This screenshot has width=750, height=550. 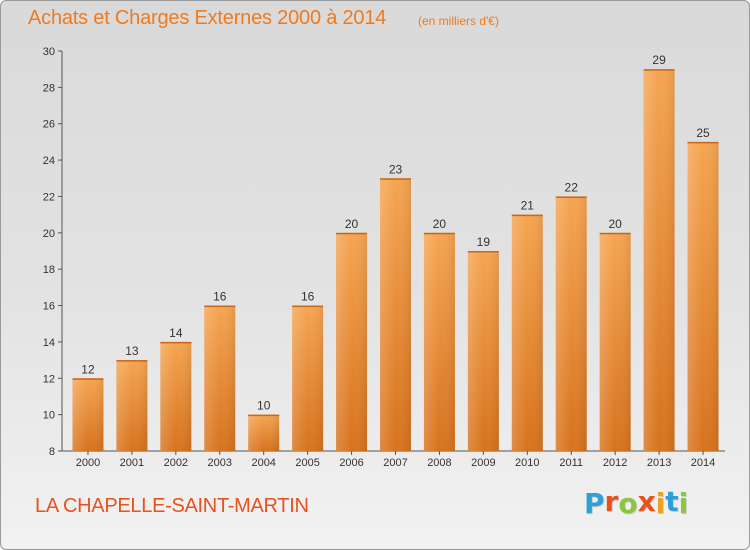 I want to click on y-tick-label: 16, so click(x=49, y=307).